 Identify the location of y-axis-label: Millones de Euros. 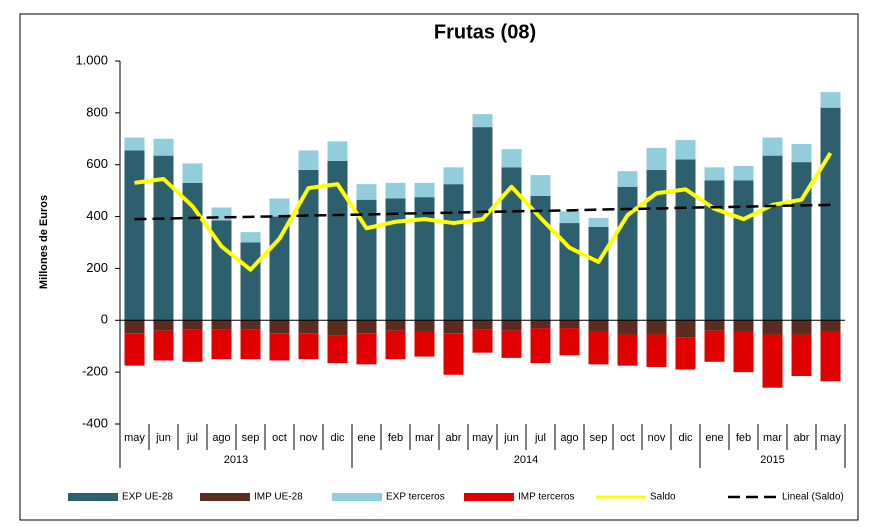
(44, 242).